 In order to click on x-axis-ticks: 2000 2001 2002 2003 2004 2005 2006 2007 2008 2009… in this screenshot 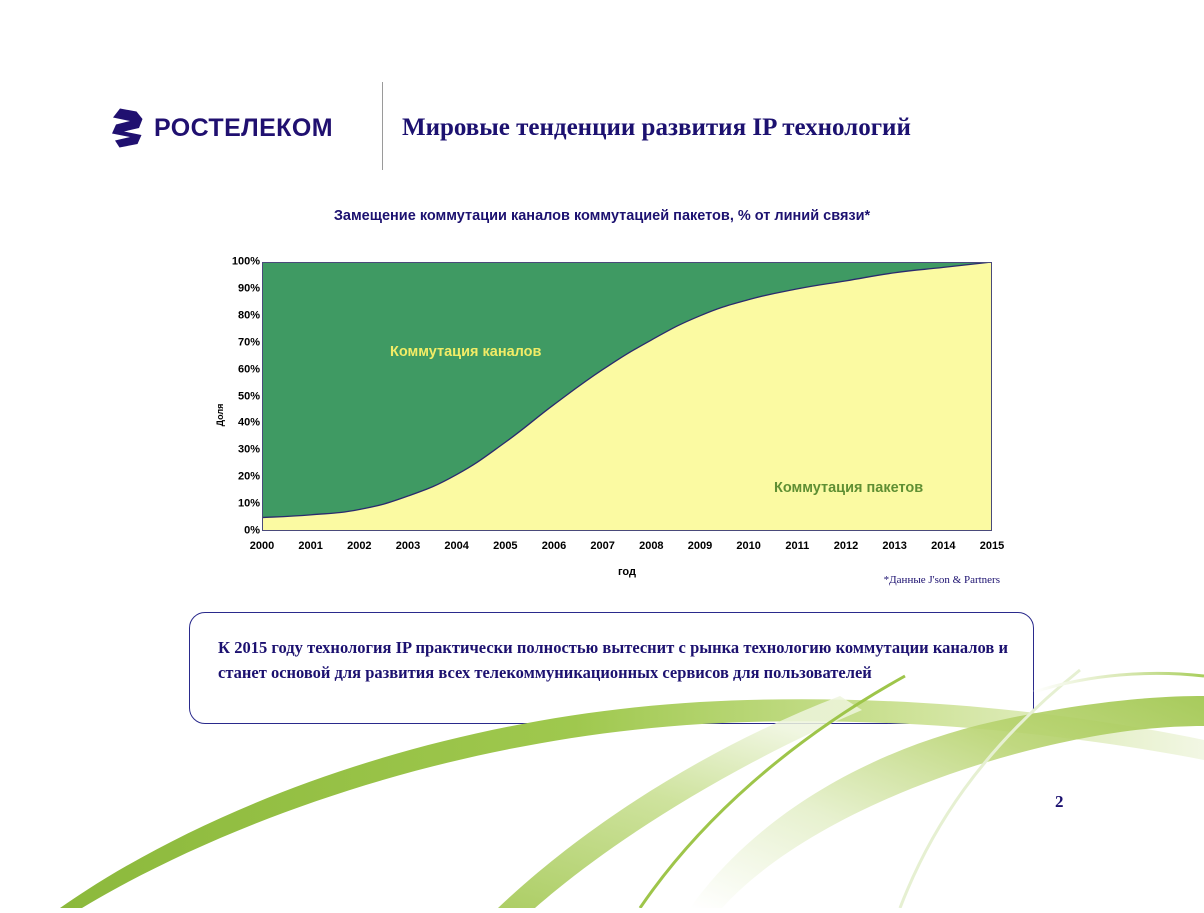, I will do `click(627, 549)`.